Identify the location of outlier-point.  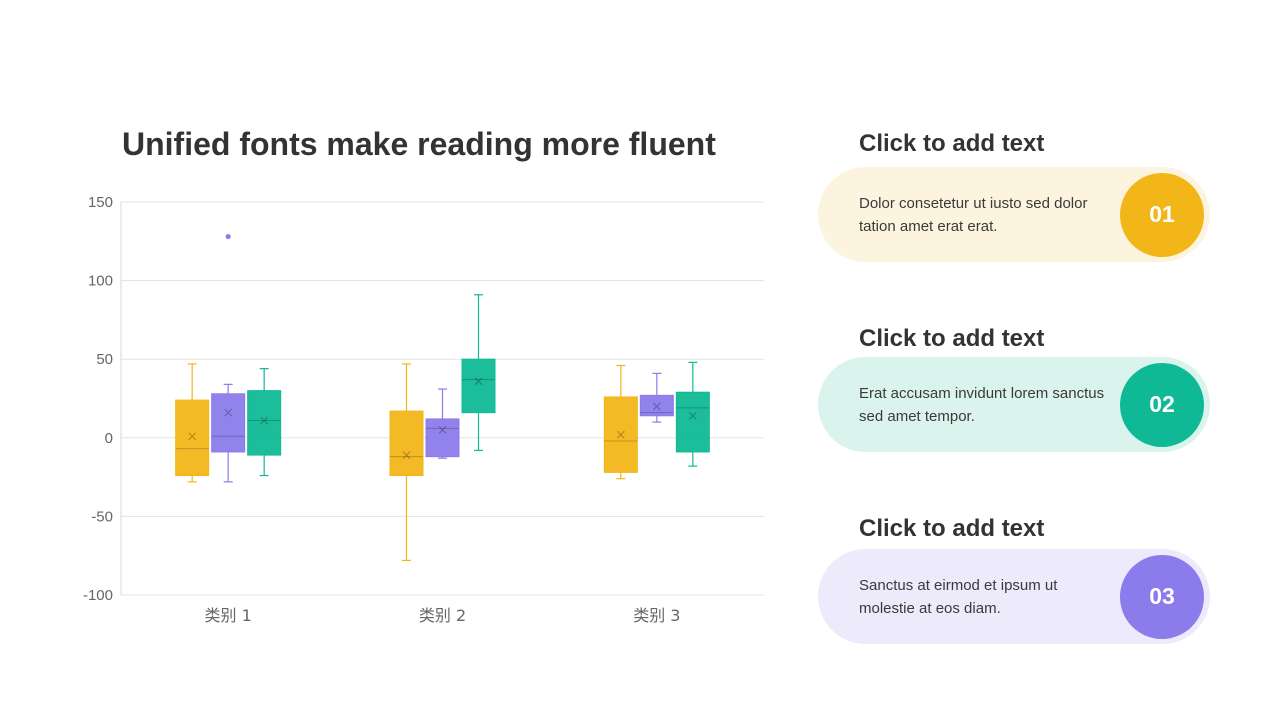
(228, 236).